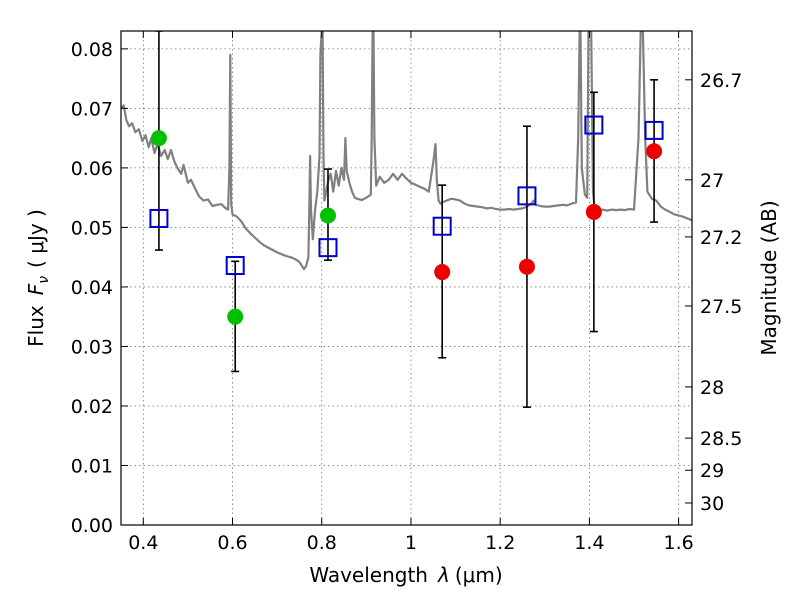 The height and width of the screenshot is (600, 800). I want to click on y-tick-label: 0.06, so click(92, 169).